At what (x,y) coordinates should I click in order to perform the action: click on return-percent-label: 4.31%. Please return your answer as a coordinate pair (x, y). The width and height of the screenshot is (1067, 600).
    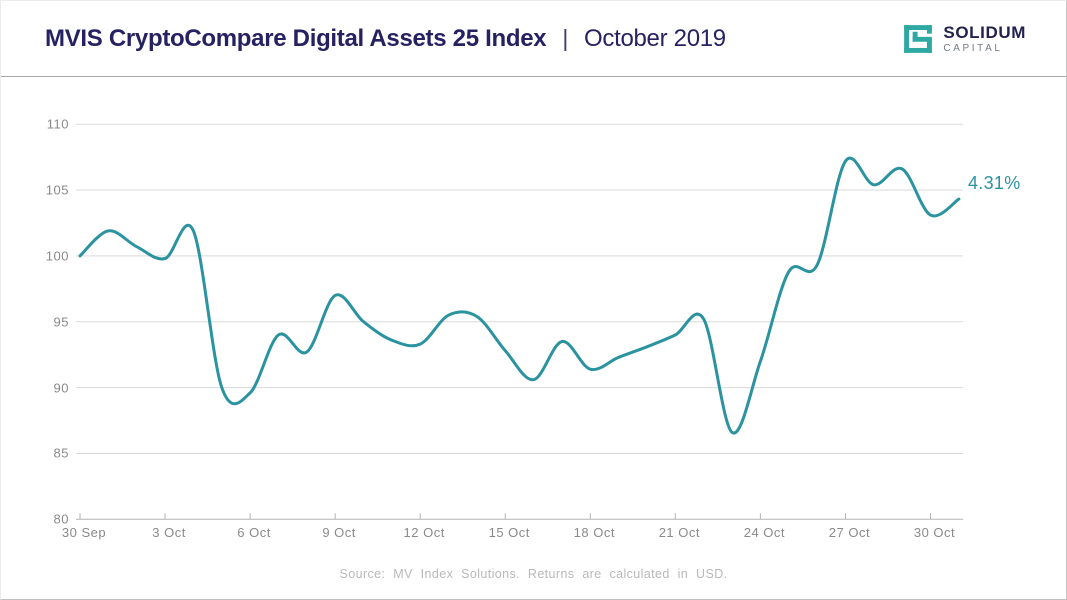
    Looking at the image, I should click on (994, 183).